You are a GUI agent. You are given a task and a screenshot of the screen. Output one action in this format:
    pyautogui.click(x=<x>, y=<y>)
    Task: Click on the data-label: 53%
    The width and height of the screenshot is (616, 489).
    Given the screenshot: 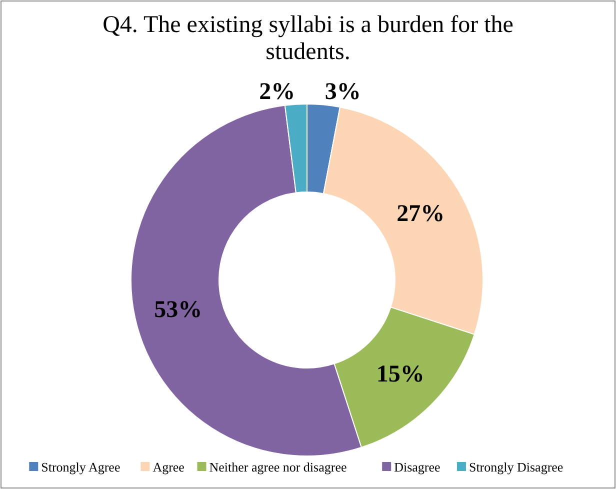 What is the action you would take?
    pyautogui.click(x=178, y=310)
    